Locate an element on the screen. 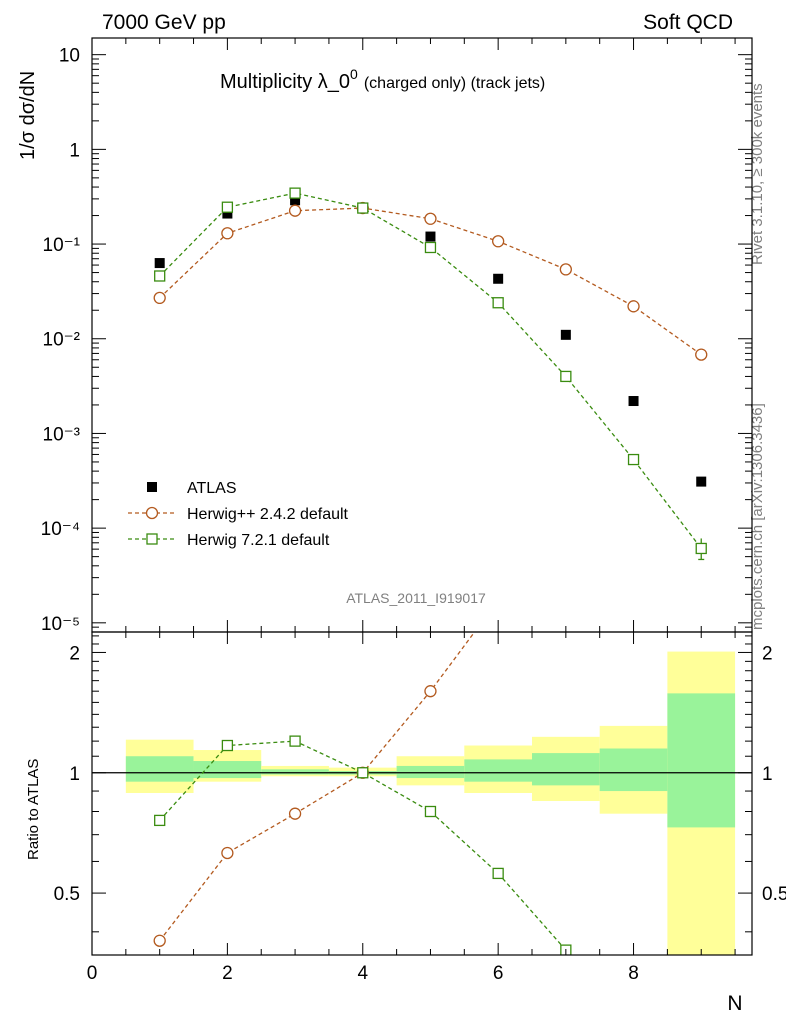 The image size is (786, 1024). ratio-y-tick-label-right: 2 is located at coordinates (767, 653).